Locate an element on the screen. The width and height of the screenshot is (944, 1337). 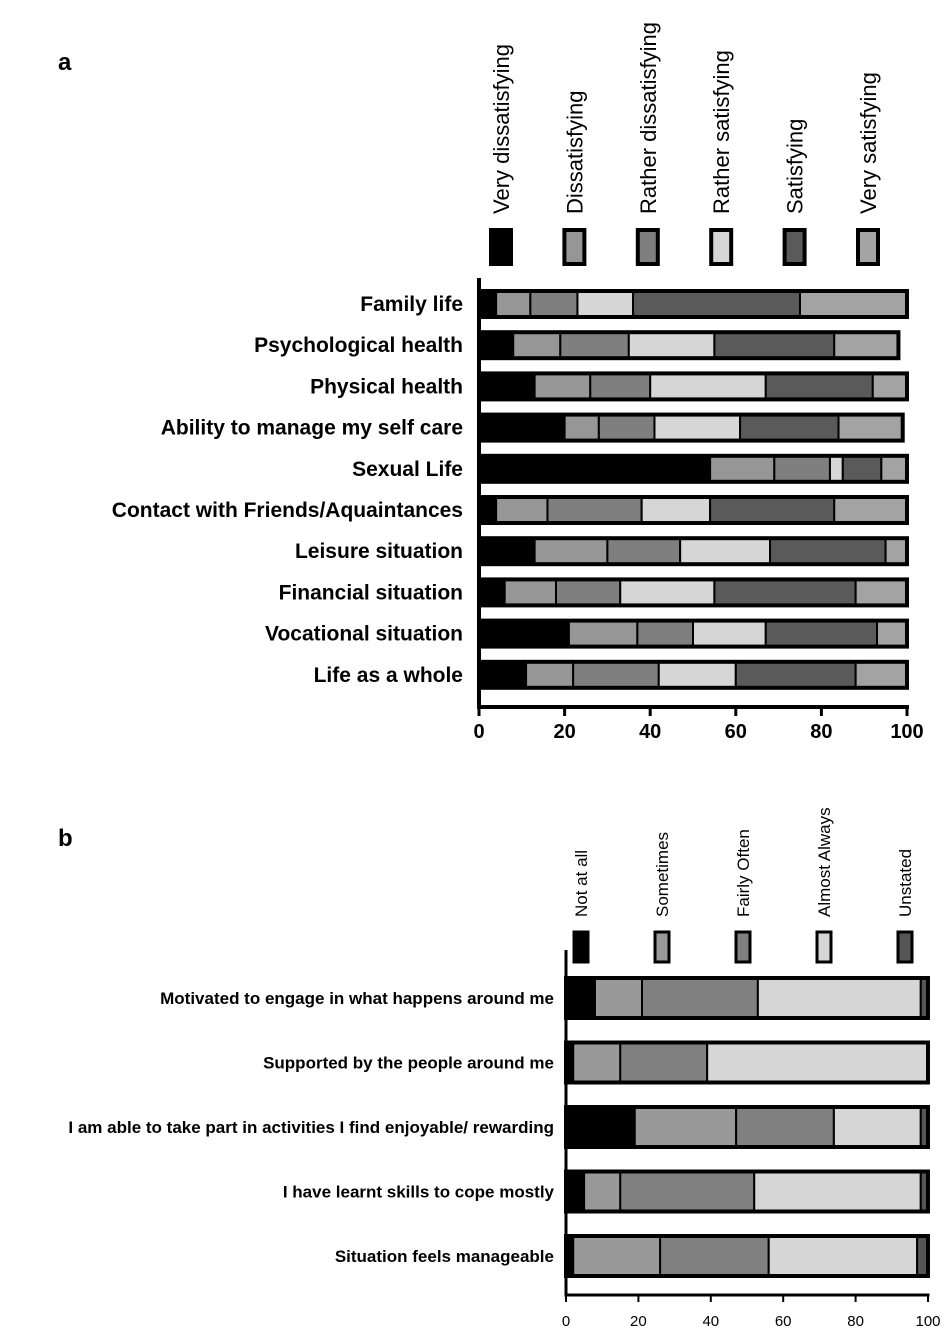
legend-label-rather-dissatisfying: Rather dissatisfying is located at coordinates (648, 118).